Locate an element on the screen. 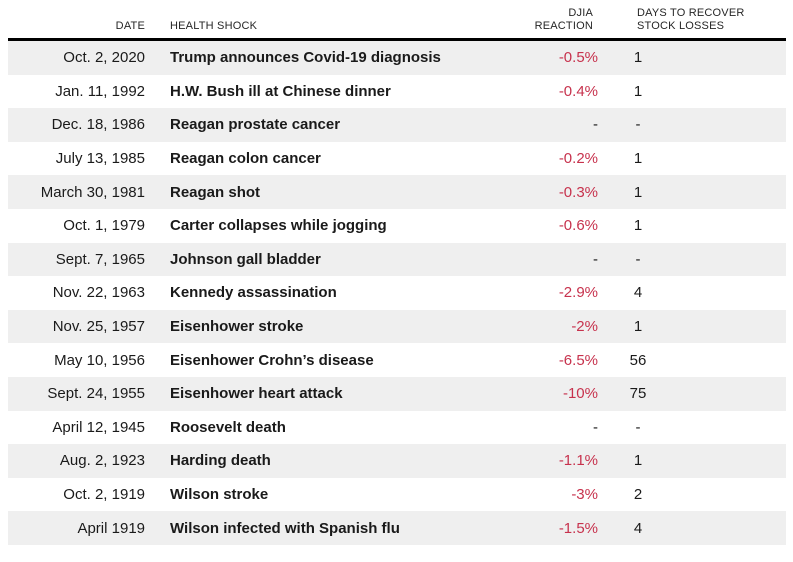 The width and height of the screenshot is (793, 562). column-header-days-to-recover: DAYS TO RECOVER STOCK LOSSES is located at coordinates (692, 20).